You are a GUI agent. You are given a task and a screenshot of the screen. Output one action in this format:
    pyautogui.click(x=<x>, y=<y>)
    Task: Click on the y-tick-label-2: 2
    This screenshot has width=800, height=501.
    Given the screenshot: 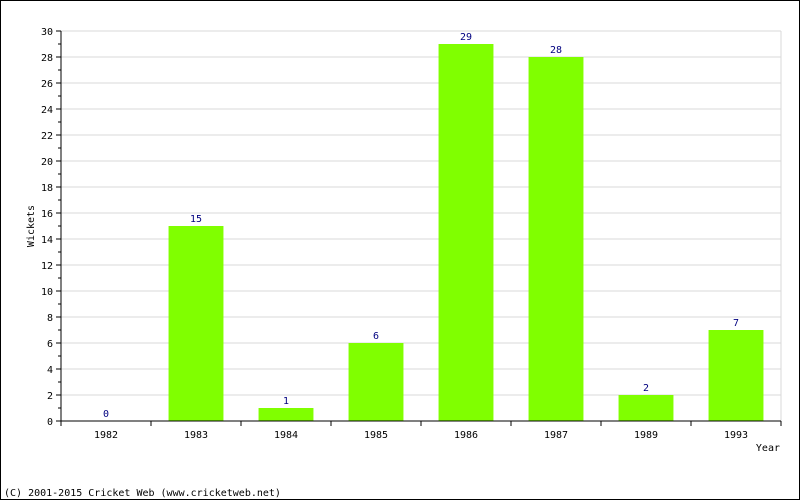 What is the action you would take?
    pyautogui.click(x=50, y=396)
    